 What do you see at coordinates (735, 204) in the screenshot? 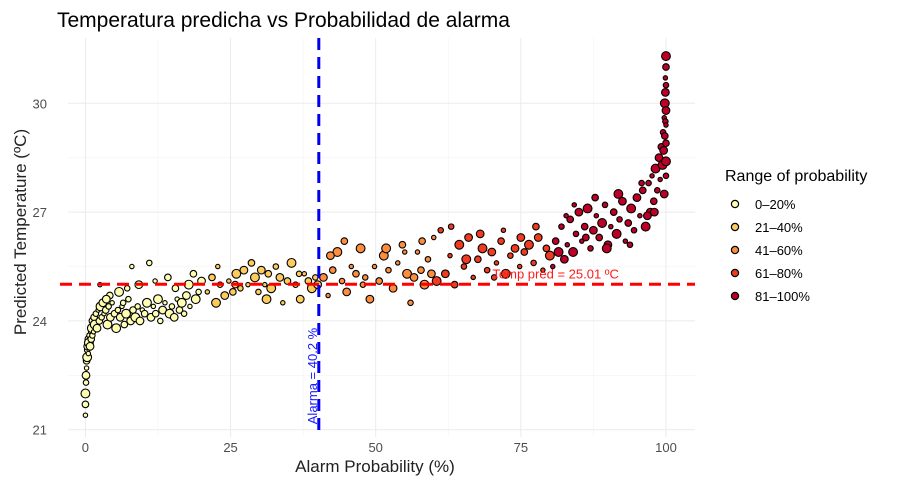
I see `legend-key` at bounding box center [735, 204].